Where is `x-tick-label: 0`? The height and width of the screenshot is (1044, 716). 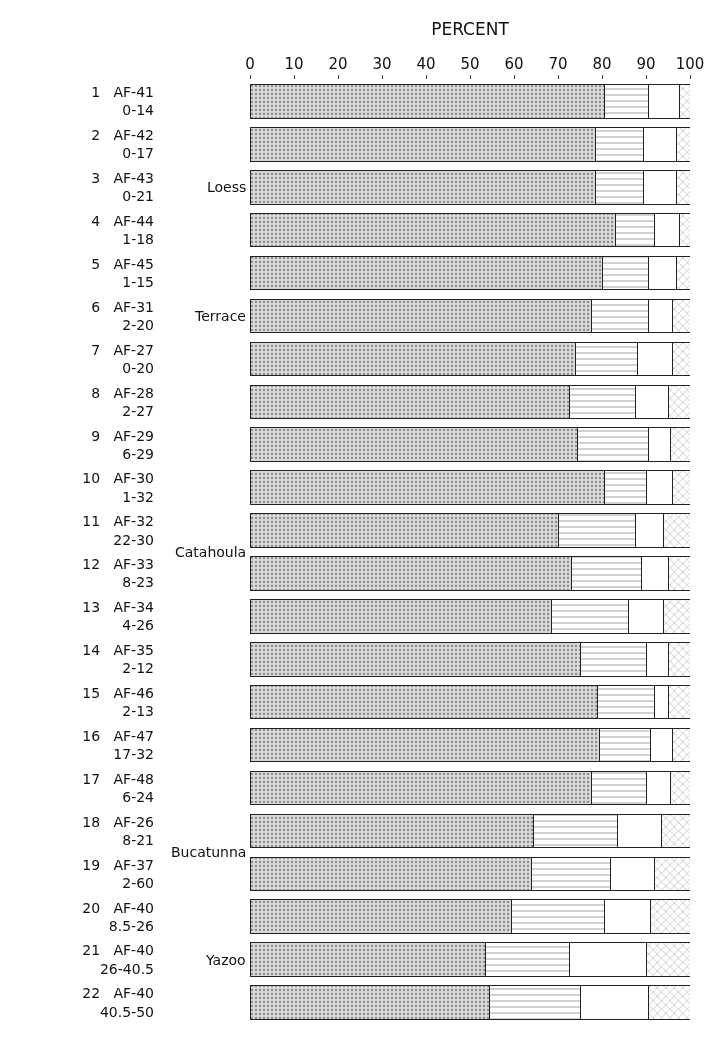 x-tick-label: 0 is located at coordinates (250, 64).